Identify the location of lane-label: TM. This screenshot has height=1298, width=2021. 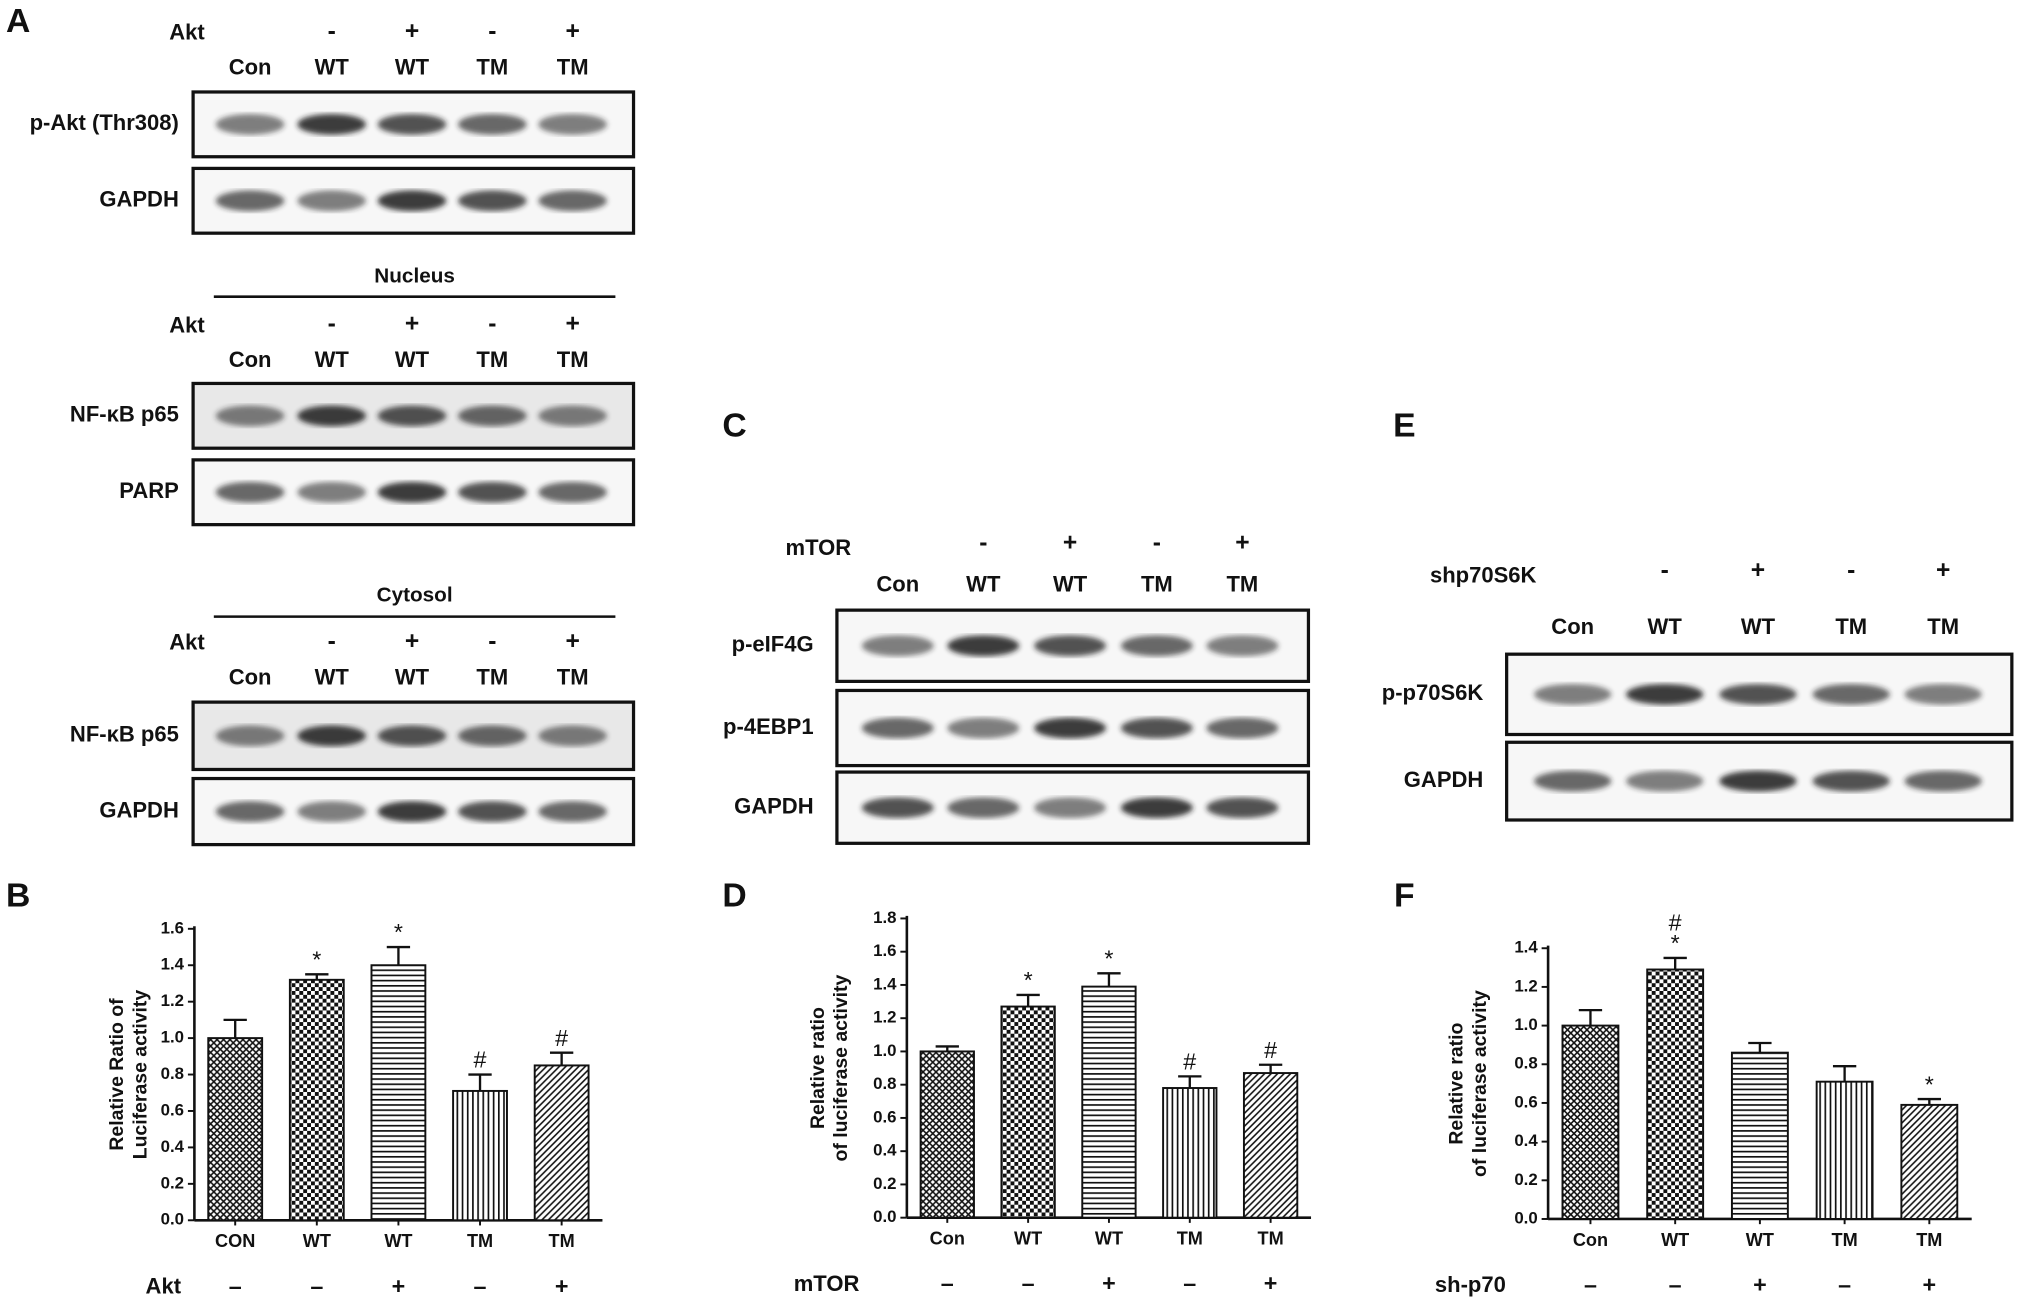
(1943, 626).